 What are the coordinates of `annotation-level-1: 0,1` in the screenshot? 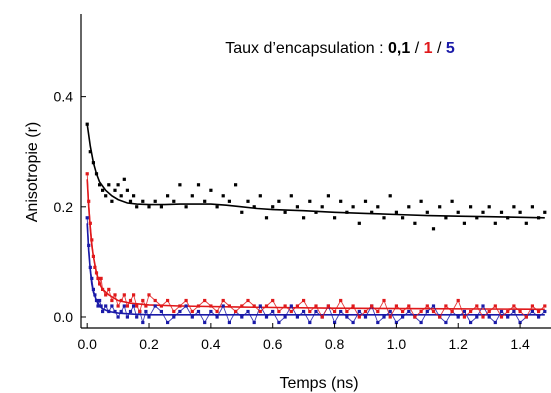 It's located at (399, 48).